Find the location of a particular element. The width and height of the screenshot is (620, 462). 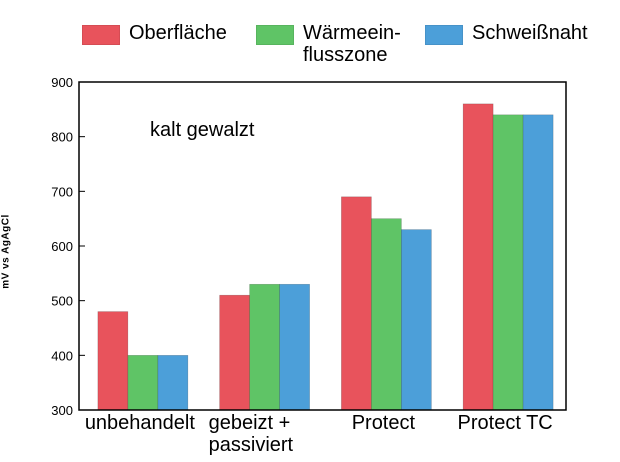

legend-swatch-waermeeinflusszone is located at coordinates (275, 35).